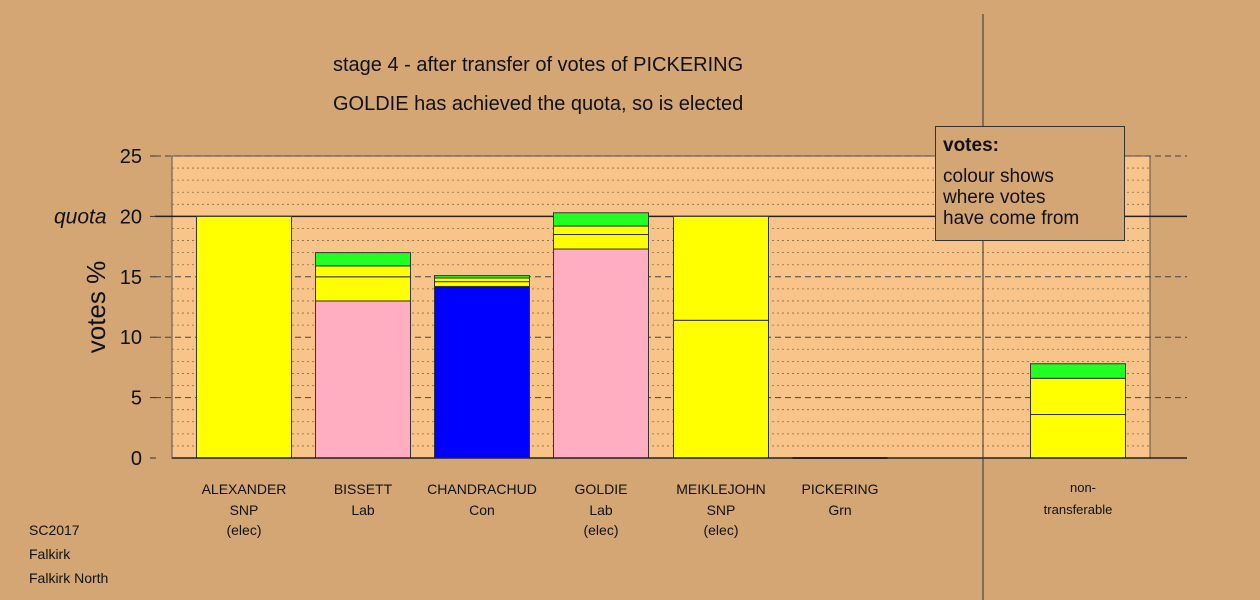 The height and width of the screenshot is (600, 1260). Describe the element at coordinates (971, 145) in the screenshot. I see `legend-title: votes:` at that location.